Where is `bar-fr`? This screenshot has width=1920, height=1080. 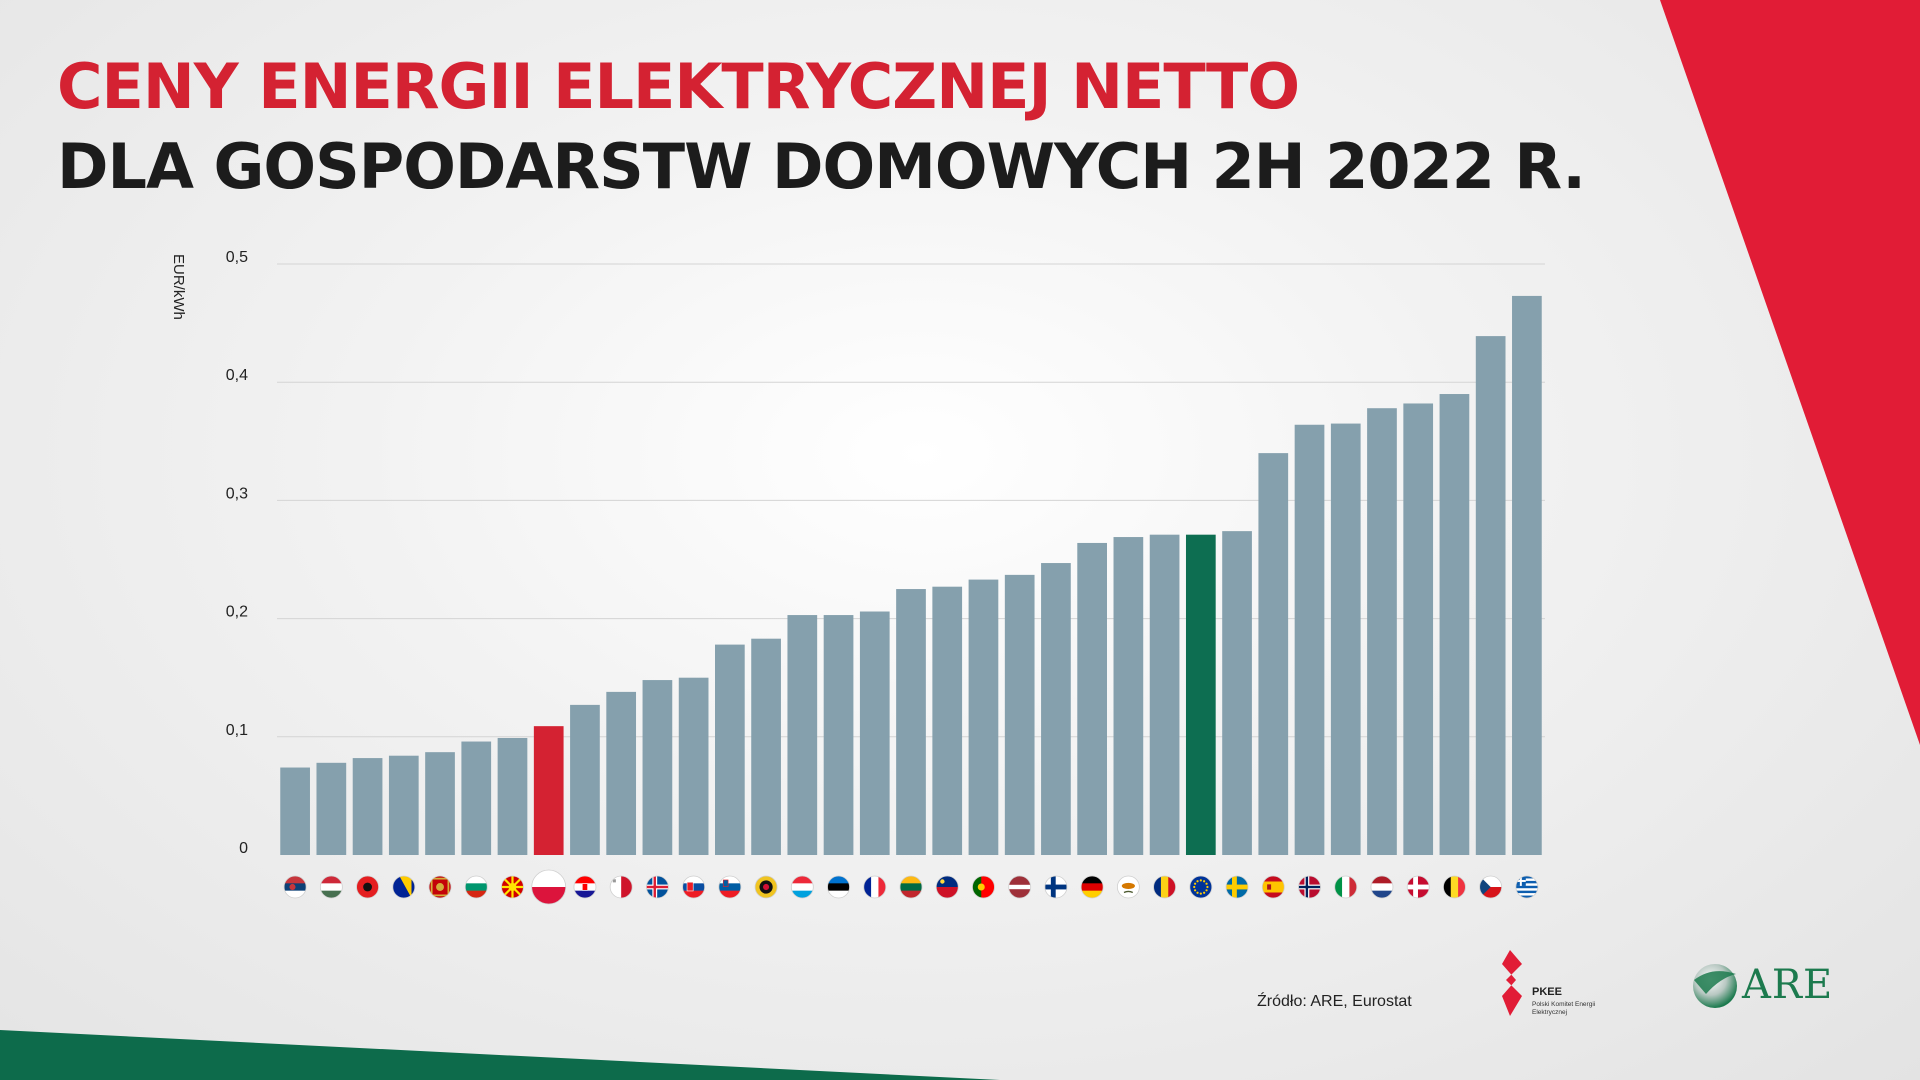
bar-fr is located at coordinates (874, 733).